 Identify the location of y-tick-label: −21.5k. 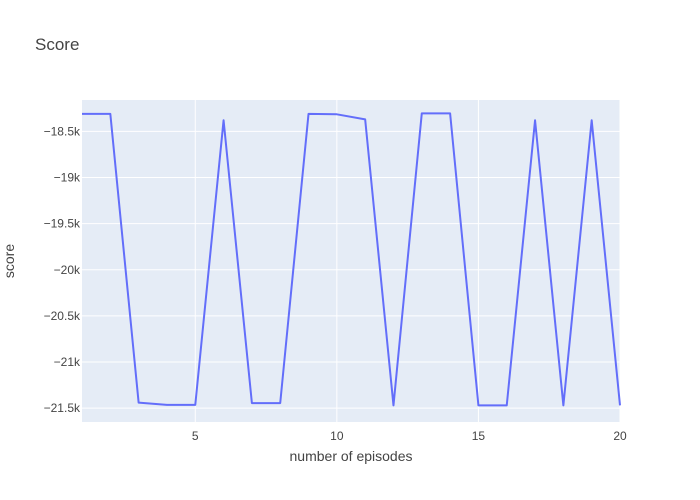
(62, 408).